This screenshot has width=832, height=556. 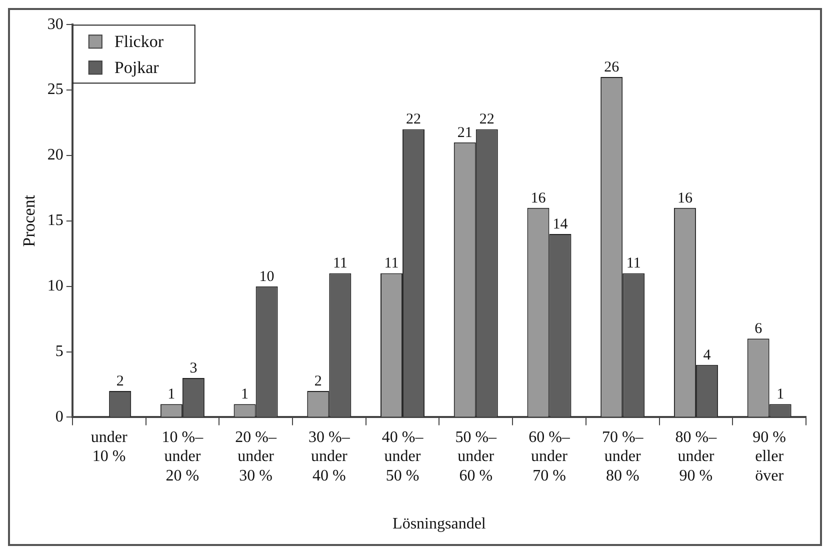 I want to click on data-label: 10, so click(x=266, y=276).